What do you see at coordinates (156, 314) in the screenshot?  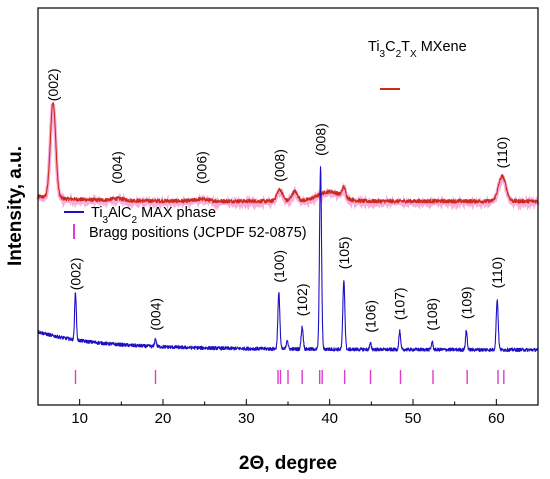 I see `peak-label-s1-1: (004)` at bounding box center [156, 314].